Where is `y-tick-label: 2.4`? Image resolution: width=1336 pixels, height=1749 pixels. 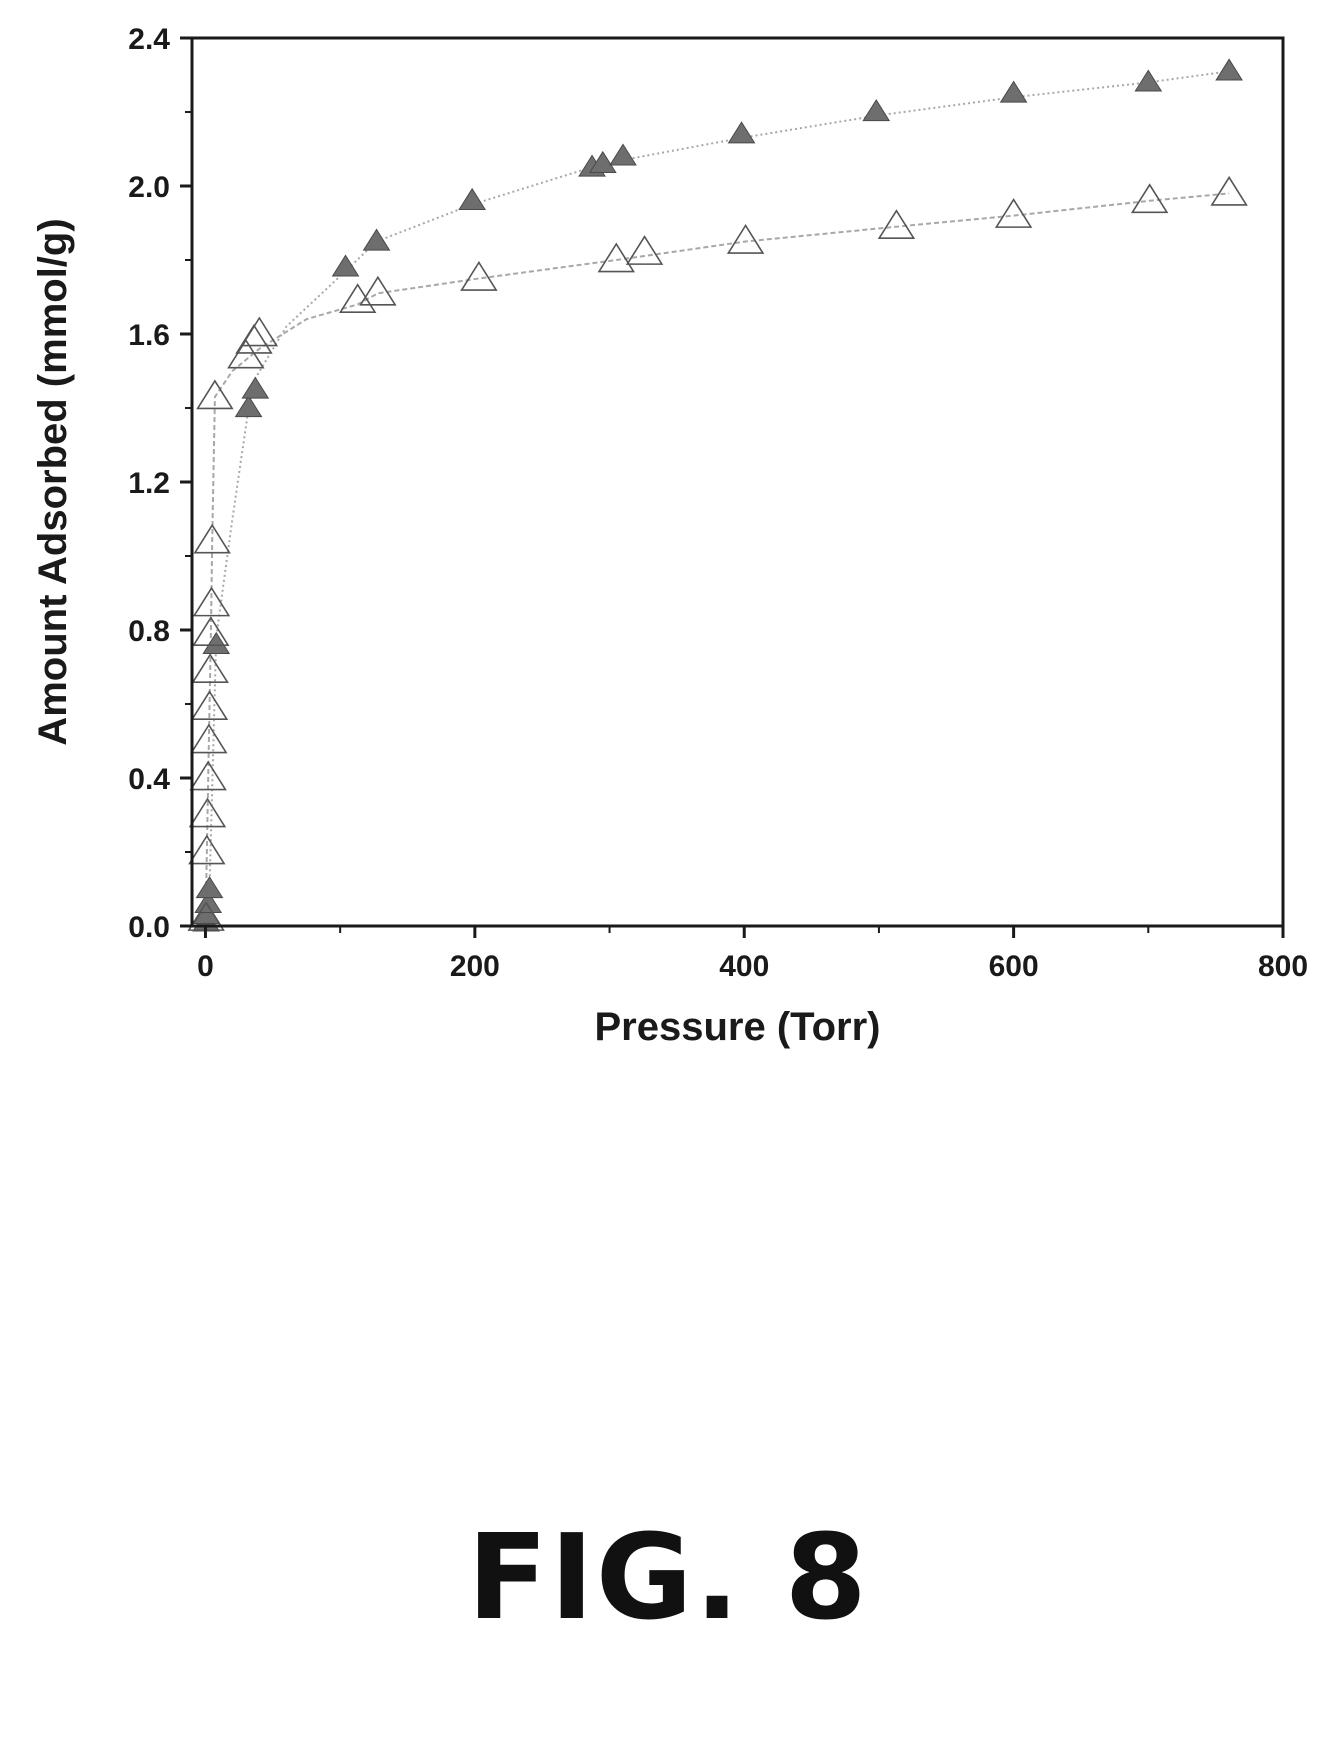 y-tick-label: 2.4 is located at coordinates (149, 39).